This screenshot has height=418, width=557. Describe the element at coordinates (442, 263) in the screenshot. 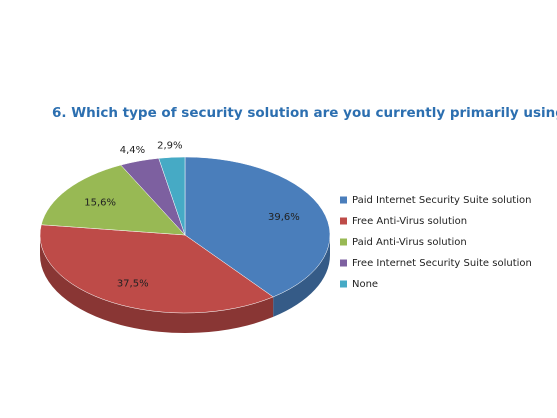

I see `legend-label: Free Internet Security Suite solution` at that location.